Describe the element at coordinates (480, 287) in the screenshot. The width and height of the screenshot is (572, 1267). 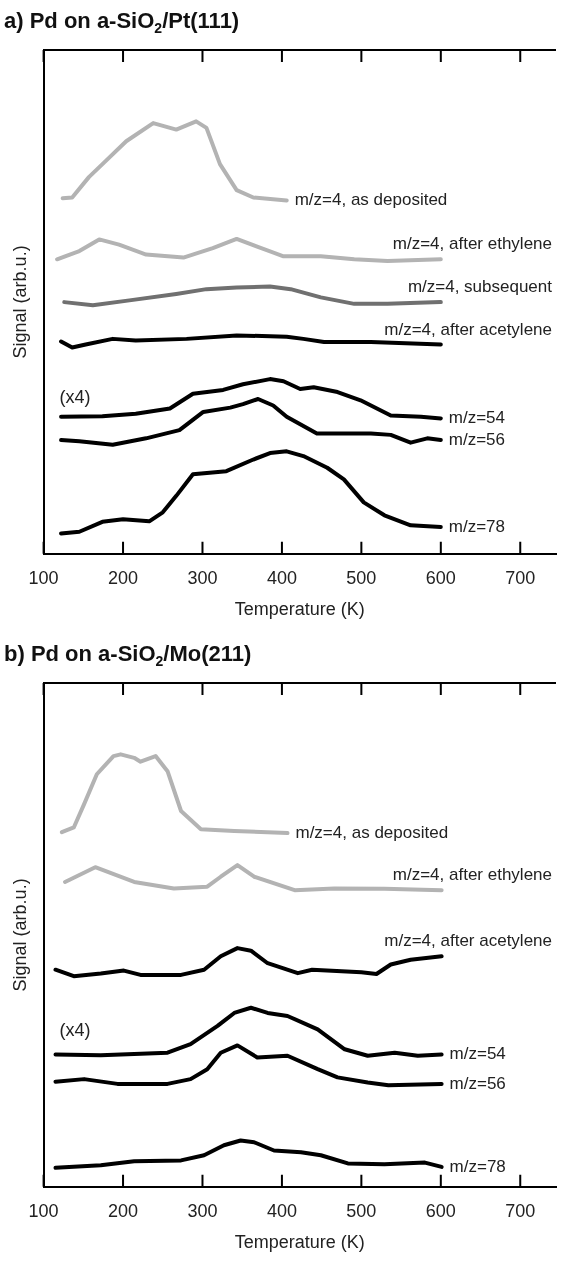
I see `series-label: m/z=4, subsequent` at that location.